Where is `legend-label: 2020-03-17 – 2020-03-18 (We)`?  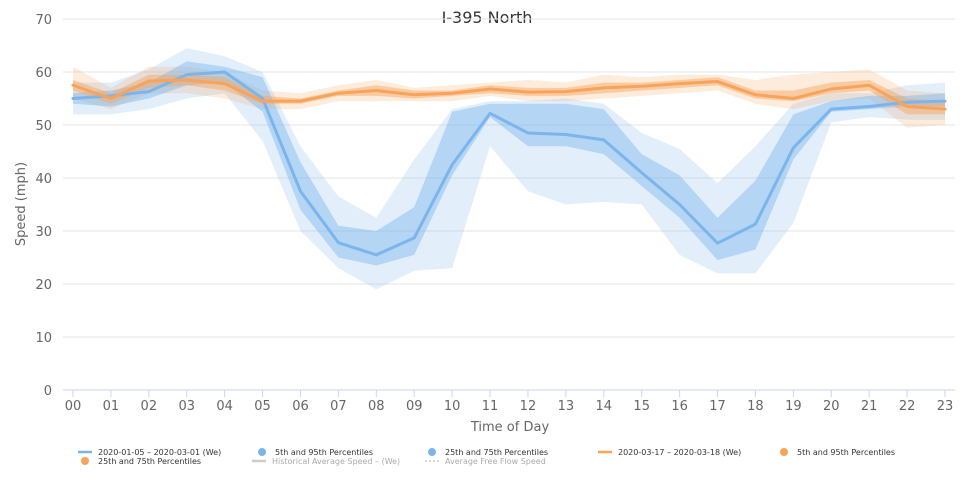 legend-label: 2020-03-17 – 2020-03-18 (We) is located at coordinates (679, 452).